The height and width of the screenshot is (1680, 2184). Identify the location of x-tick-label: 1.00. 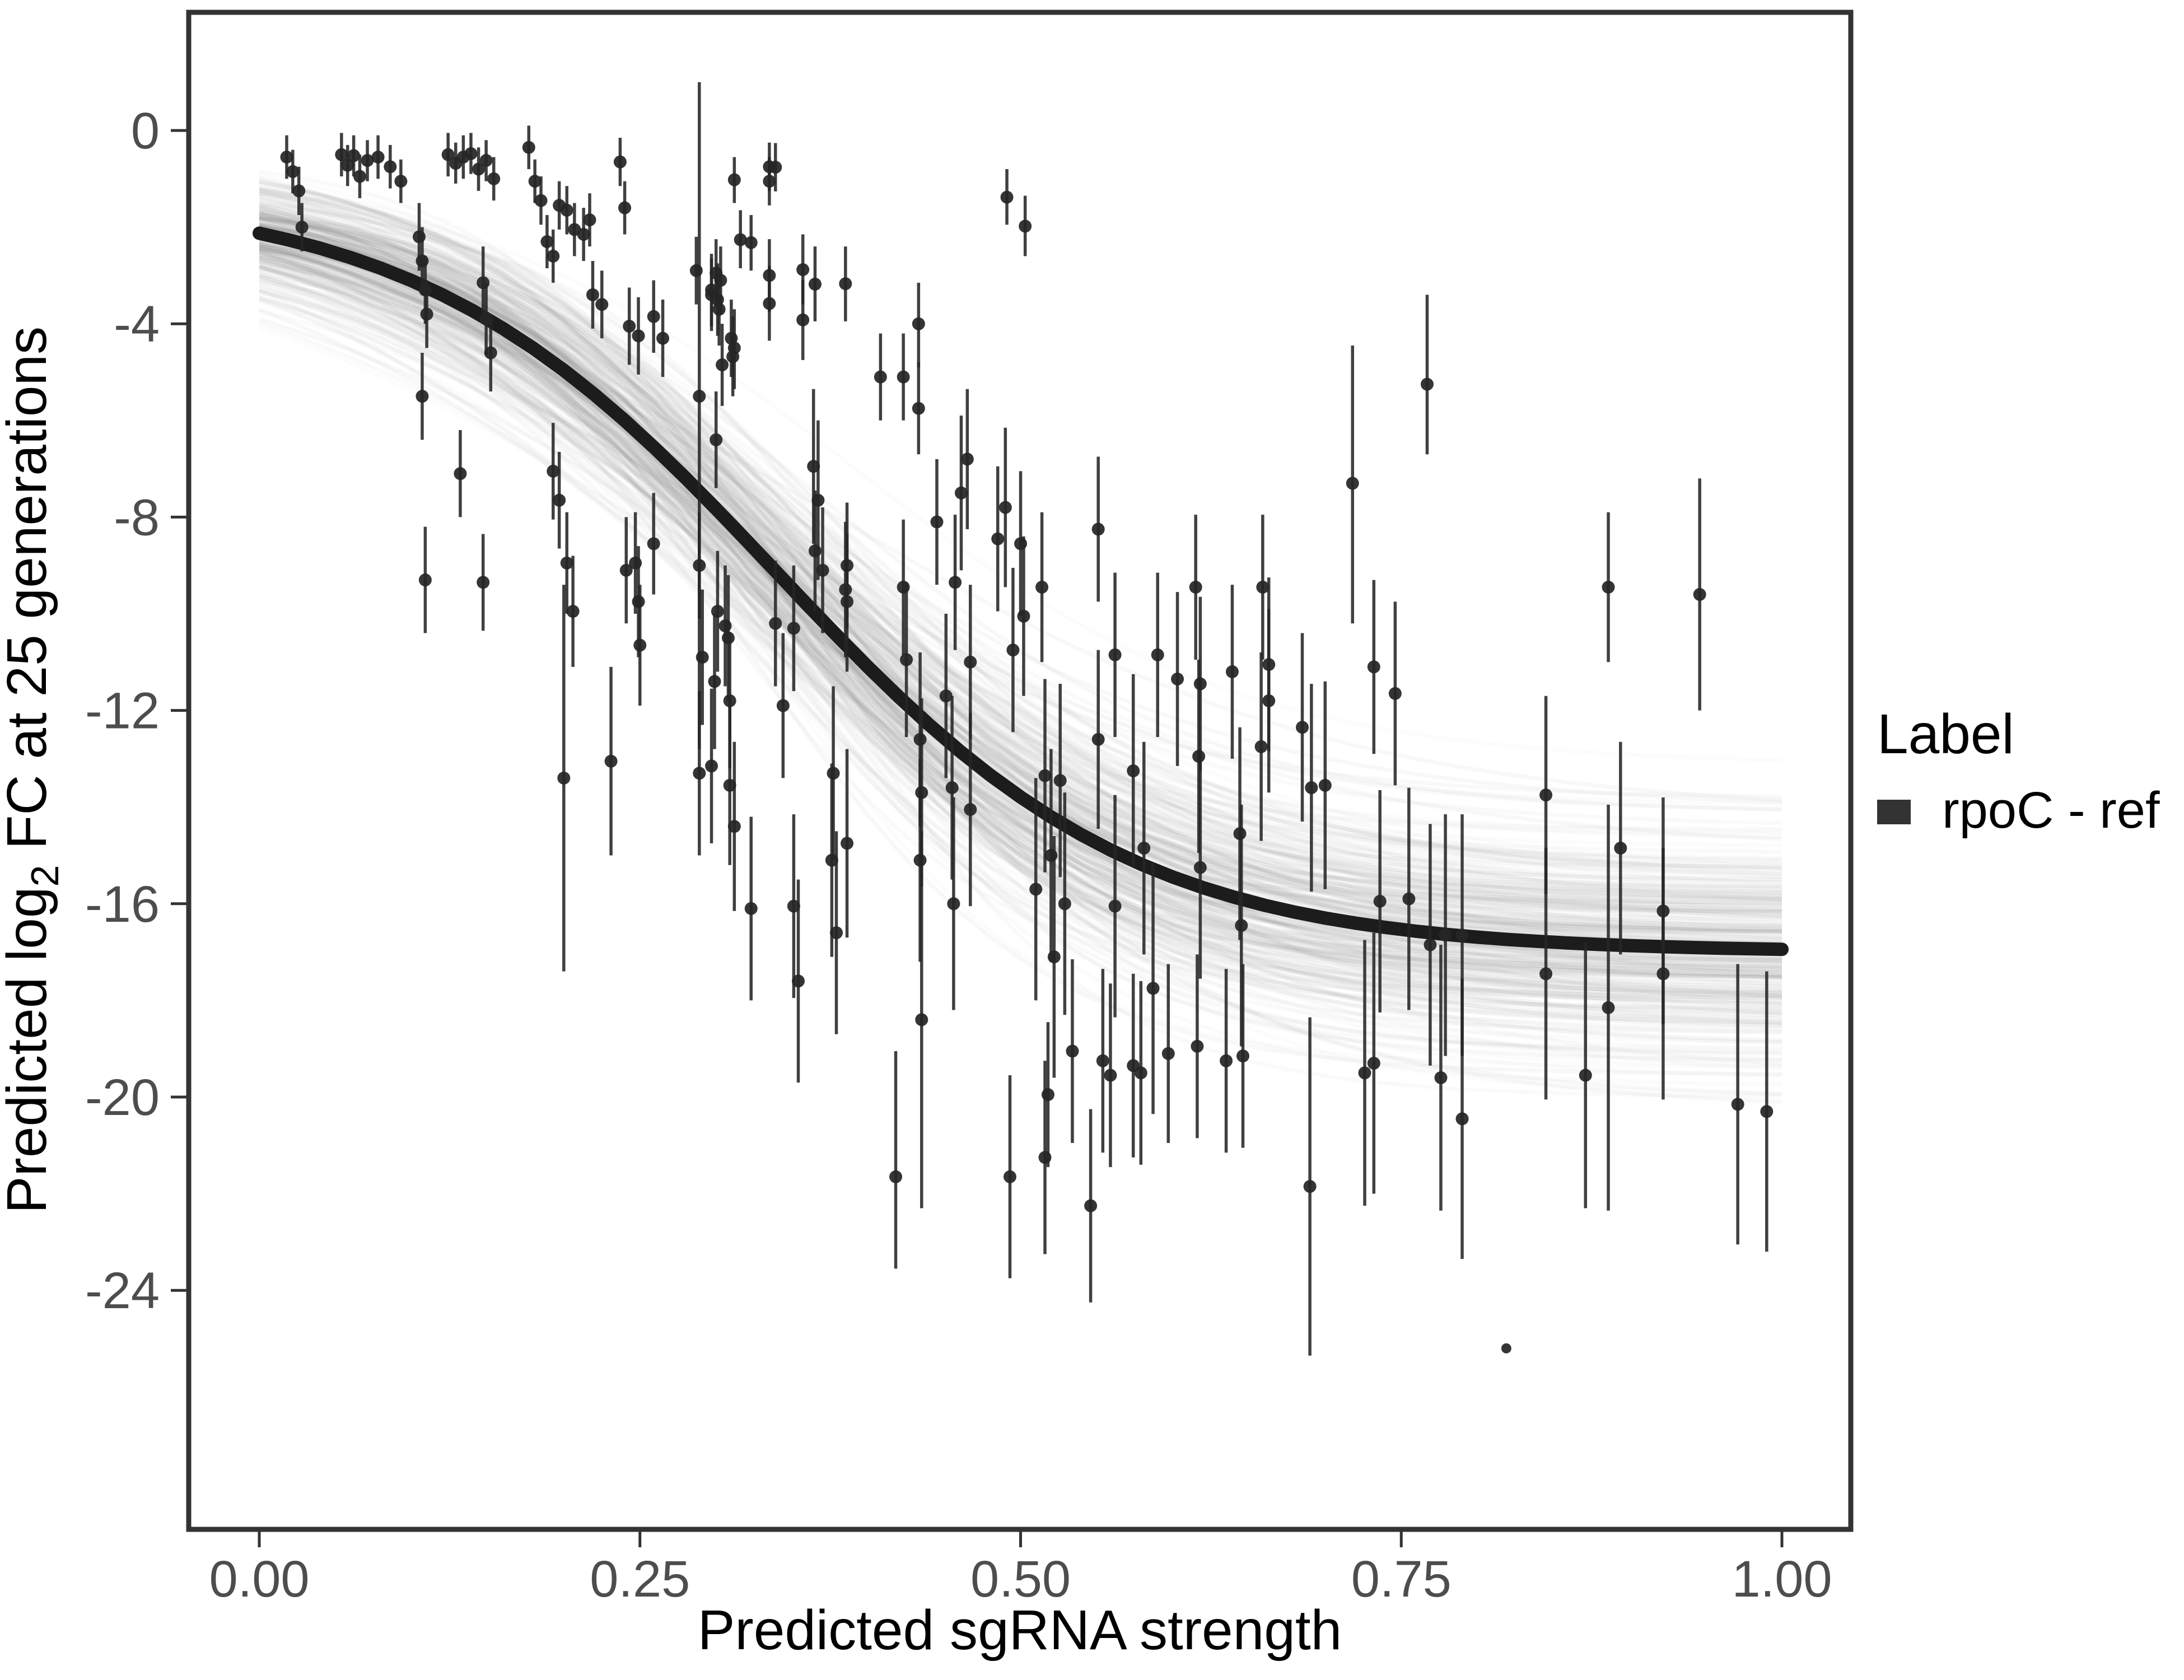
(1782, 1580).